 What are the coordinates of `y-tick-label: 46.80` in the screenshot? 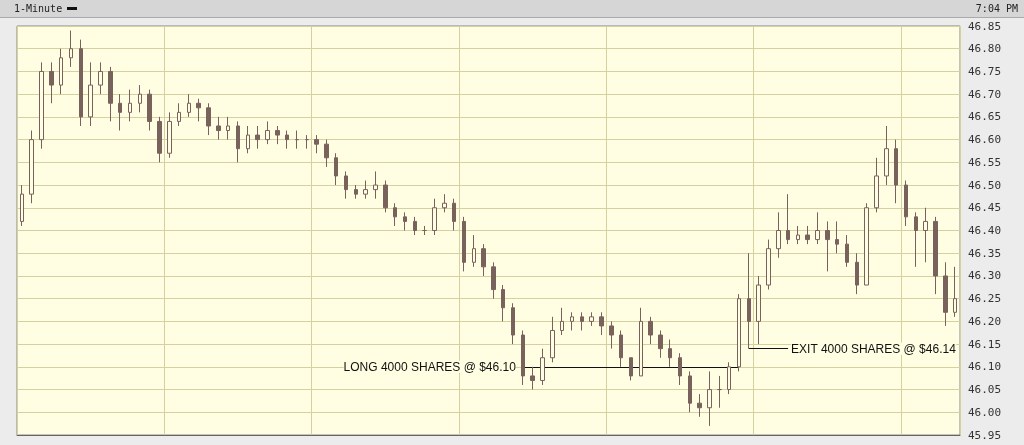 It's located at (985, 49).